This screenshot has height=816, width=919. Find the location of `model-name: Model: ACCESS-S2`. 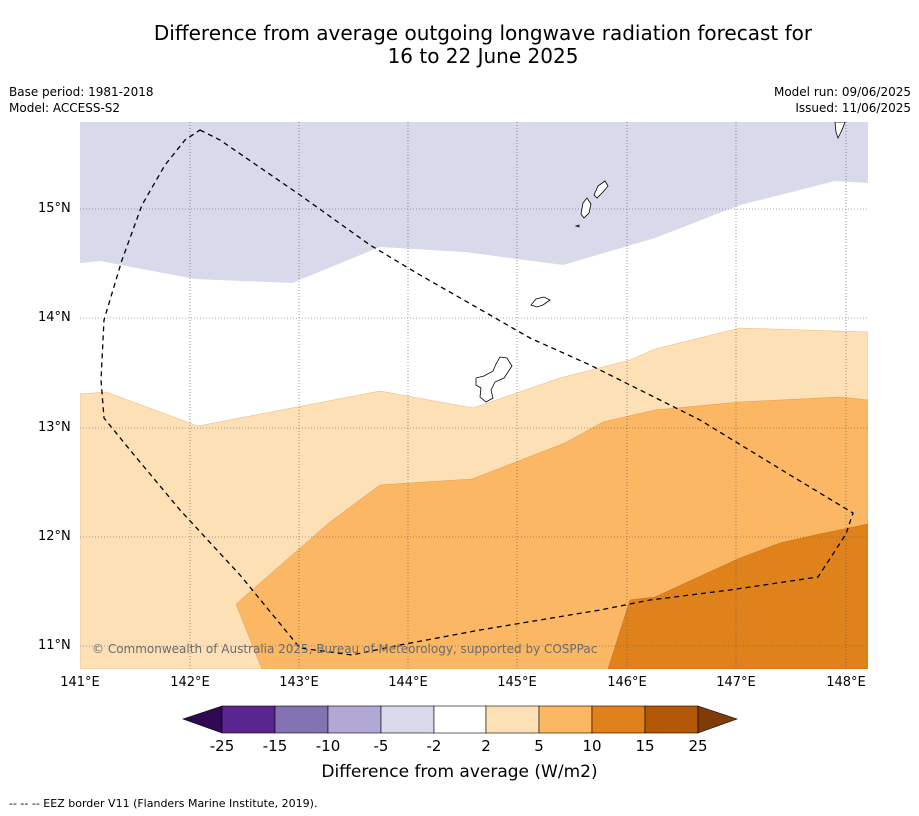

model-name: Model: ACCESS-S2 is located at coordinates (65, 108).